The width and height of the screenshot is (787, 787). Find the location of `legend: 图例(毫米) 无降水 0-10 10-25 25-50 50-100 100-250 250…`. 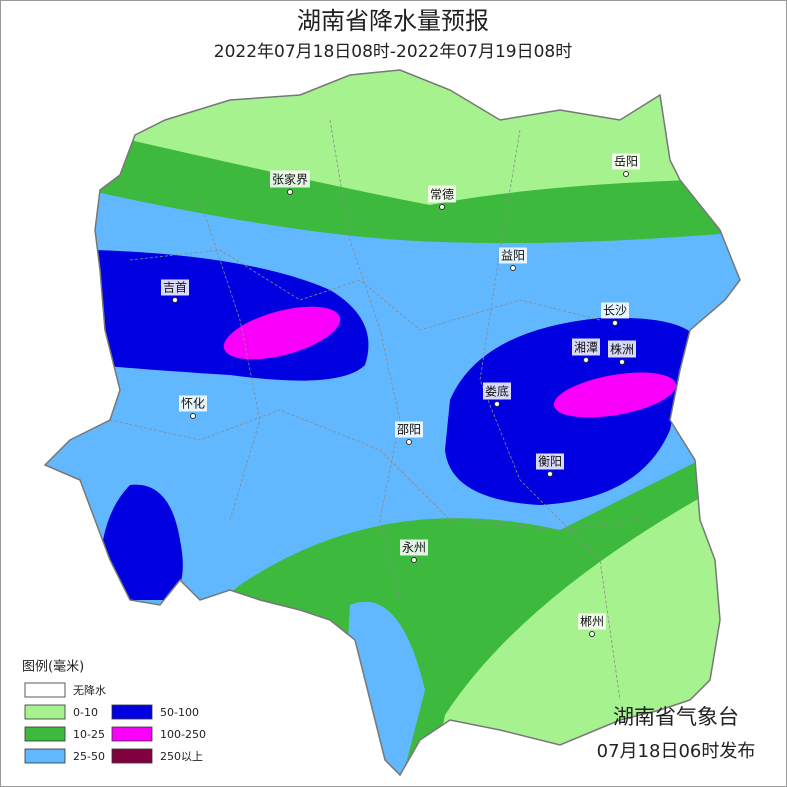

legend: 图例(毫米) 无降水 0-10 10-25 25-50 50-100 100-250 250… is located at coordinates (114, 711).